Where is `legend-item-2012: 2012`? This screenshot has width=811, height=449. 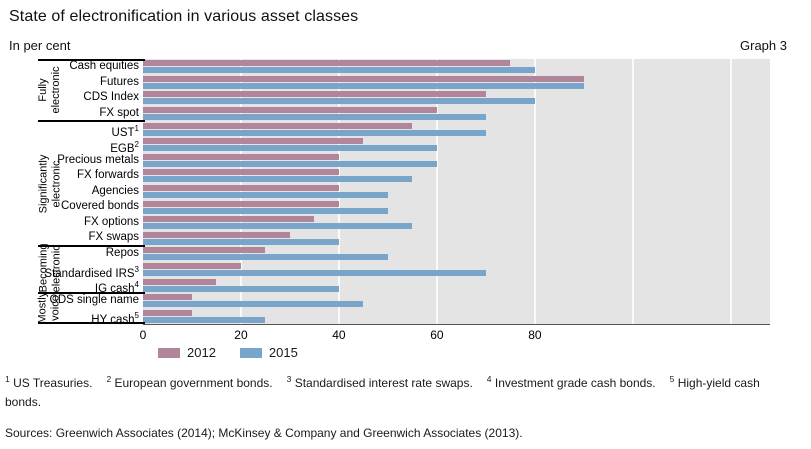
legend-item-2012: 2012 is located at coordinates (187, 352).